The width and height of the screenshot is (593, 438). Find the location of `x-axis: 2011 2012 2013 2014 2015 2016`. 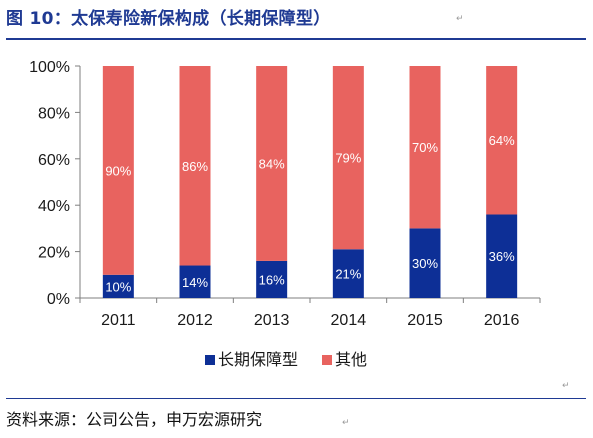

x-axis: 2011 2012 2013 2014 2015 2016 is located at coordinates (310, 313).